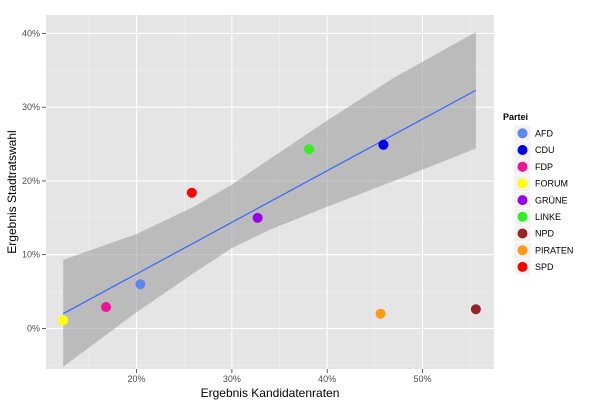 The image size is (600, 406). Describe the element at coordinates (257, 217) in the screenshot. I see `point-grne` at that location.